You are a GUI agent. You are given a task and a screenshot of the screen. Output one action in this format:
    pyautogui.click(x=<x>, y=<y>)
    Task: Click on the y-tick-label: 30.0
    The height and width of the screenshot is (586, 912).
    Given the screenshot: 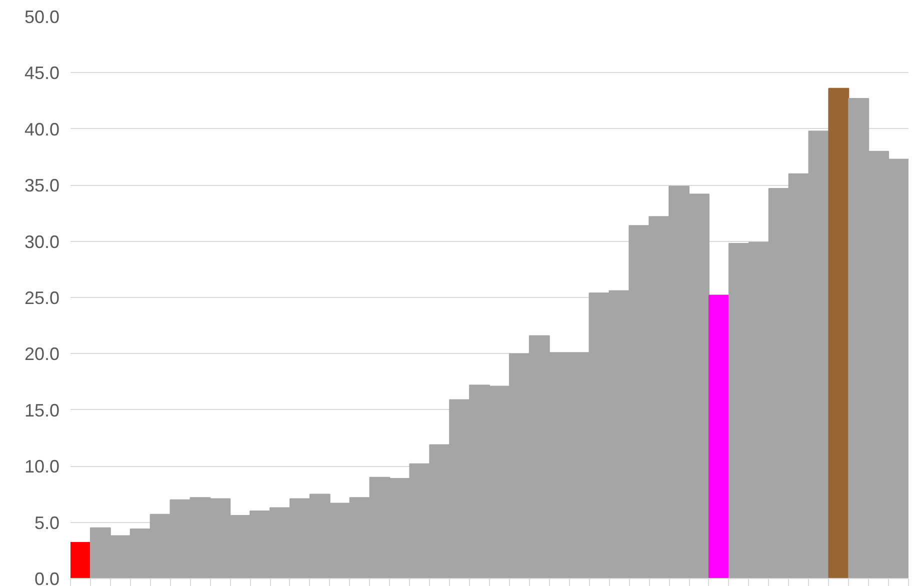 What is the action you would take?
    pyautogui.click(x=42, y=242)
    